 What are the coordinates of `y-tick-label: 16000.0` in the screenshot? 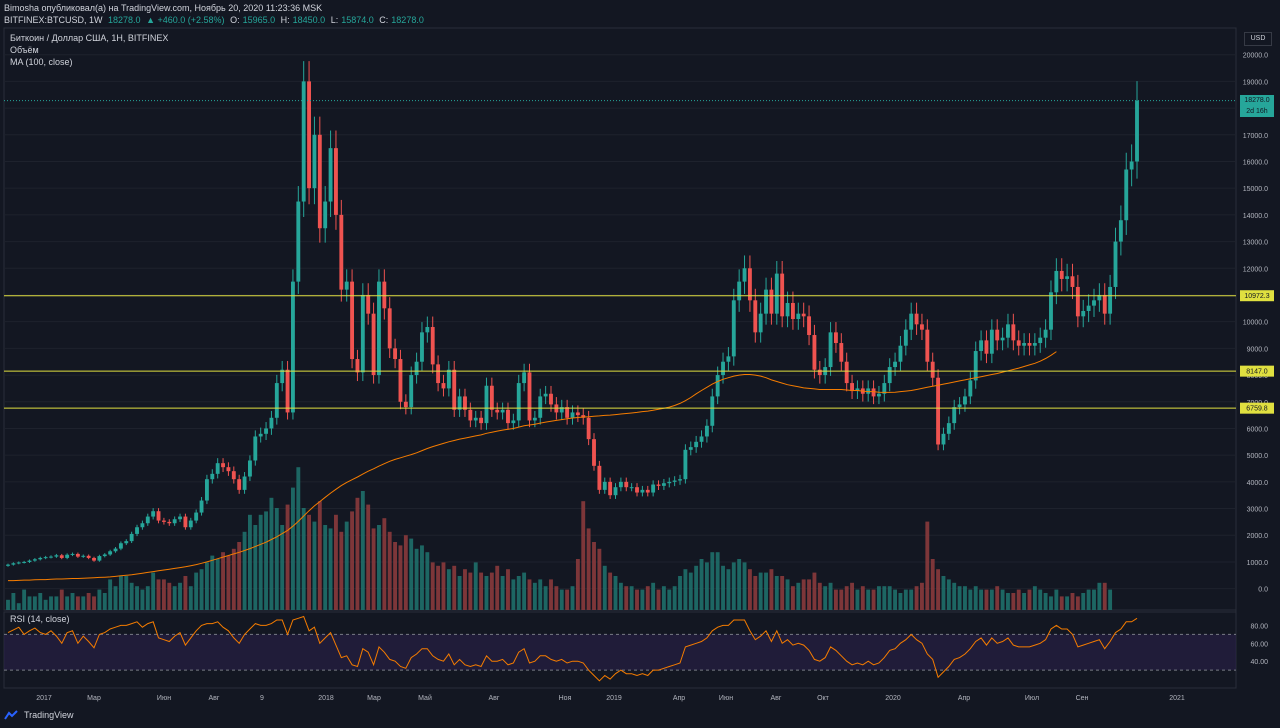 It's located at (1255, 162).